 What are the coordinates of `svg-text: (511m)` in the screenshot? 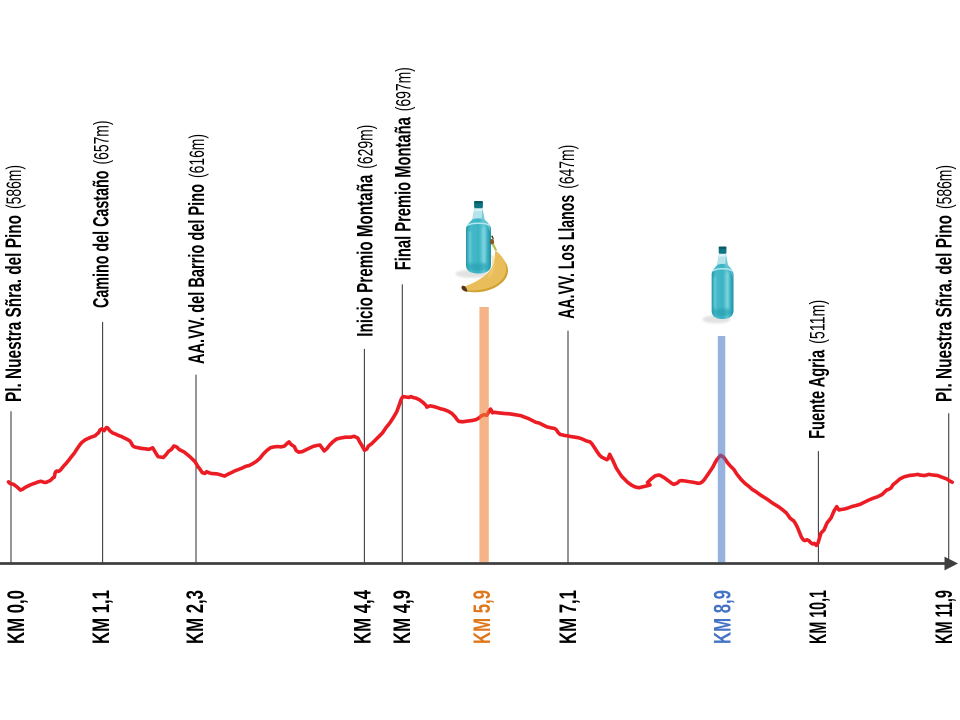 It's located at (817, 322).